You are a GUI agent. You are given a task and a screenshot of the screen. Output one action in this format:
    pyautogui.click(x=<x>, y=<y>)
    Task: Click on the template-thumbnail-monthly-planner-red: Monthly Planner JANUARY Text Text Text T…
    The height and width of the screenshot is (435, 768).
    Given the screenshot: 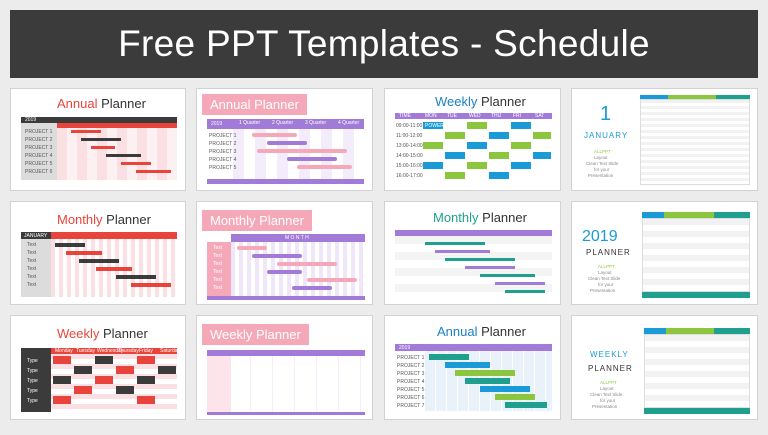 What is the action you would take?
    pyautogui.click(x=98, y=253)
    